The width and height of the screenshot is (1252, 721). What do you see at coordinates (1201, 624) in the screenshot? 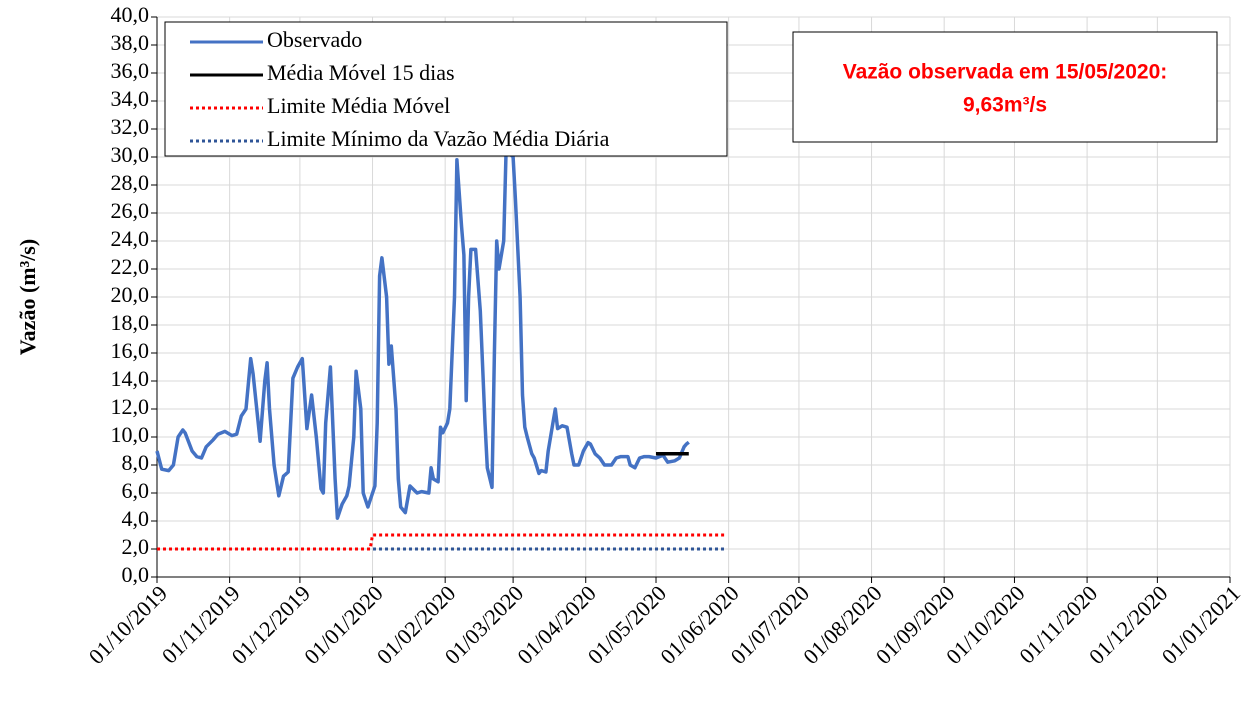
I see `x-tick-label: 01/01/2021` at bounding box center [1201, 624].